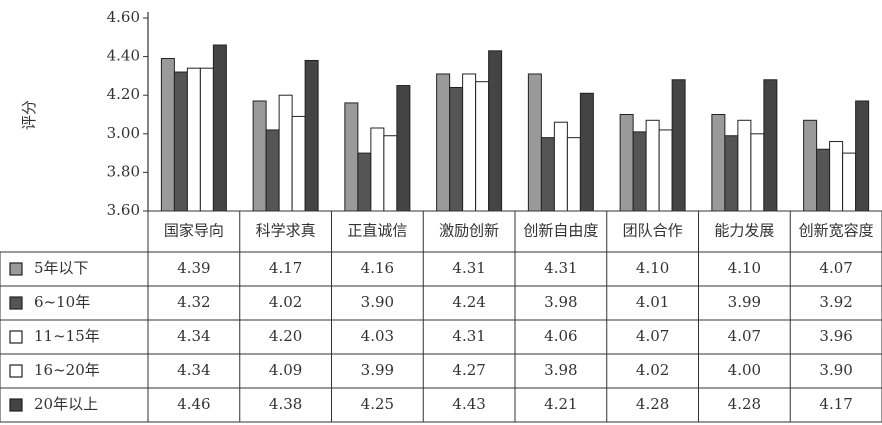  Describe the element at coordinates (29, 115) in the screenshot. I see `y-axis-label: 评分` at that location.